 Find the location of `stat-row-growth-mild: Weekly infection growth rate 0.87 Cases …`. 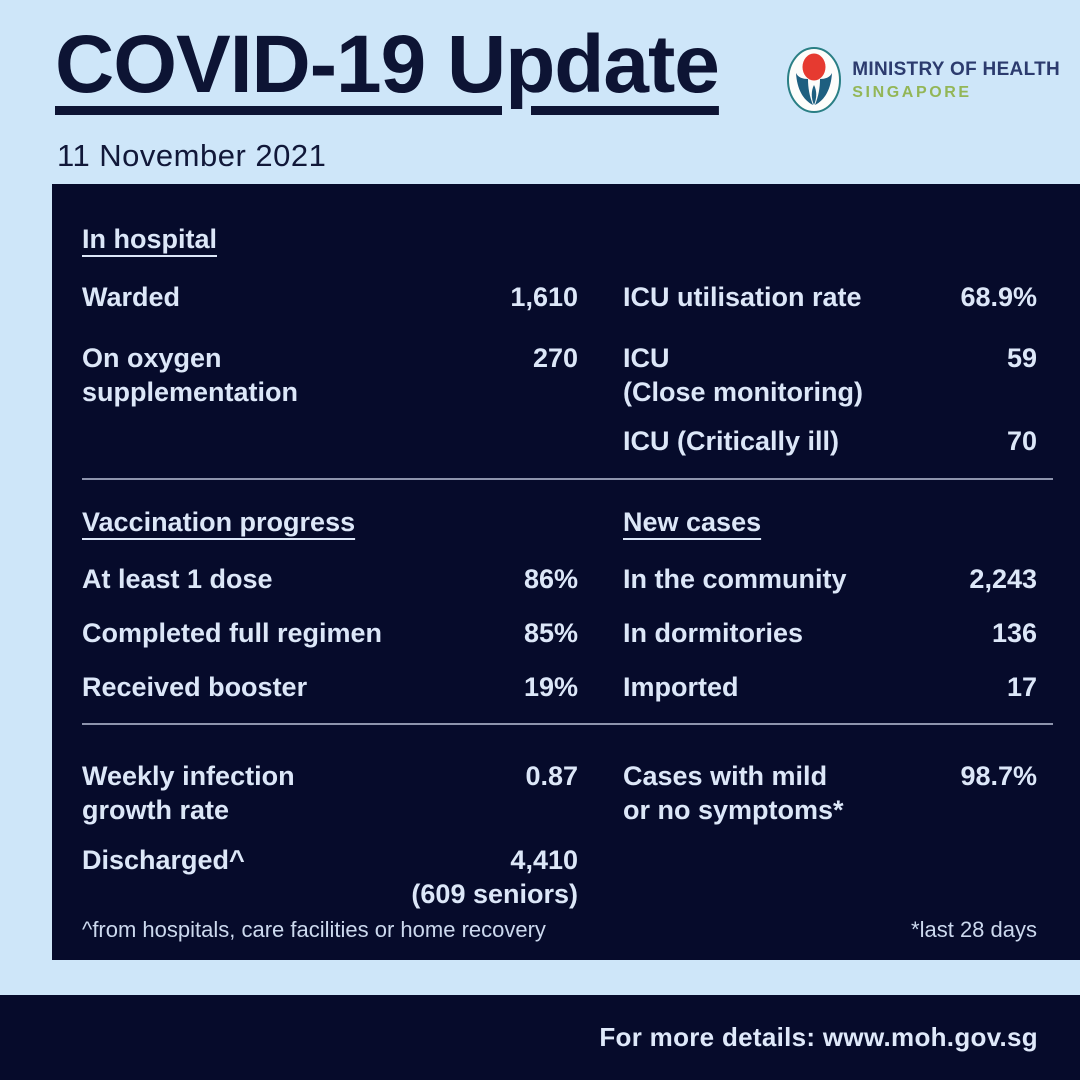

stat-row-growth-mild: Weekly infection growth rate 0.87 Cases … is located at coordinates (559, 793).